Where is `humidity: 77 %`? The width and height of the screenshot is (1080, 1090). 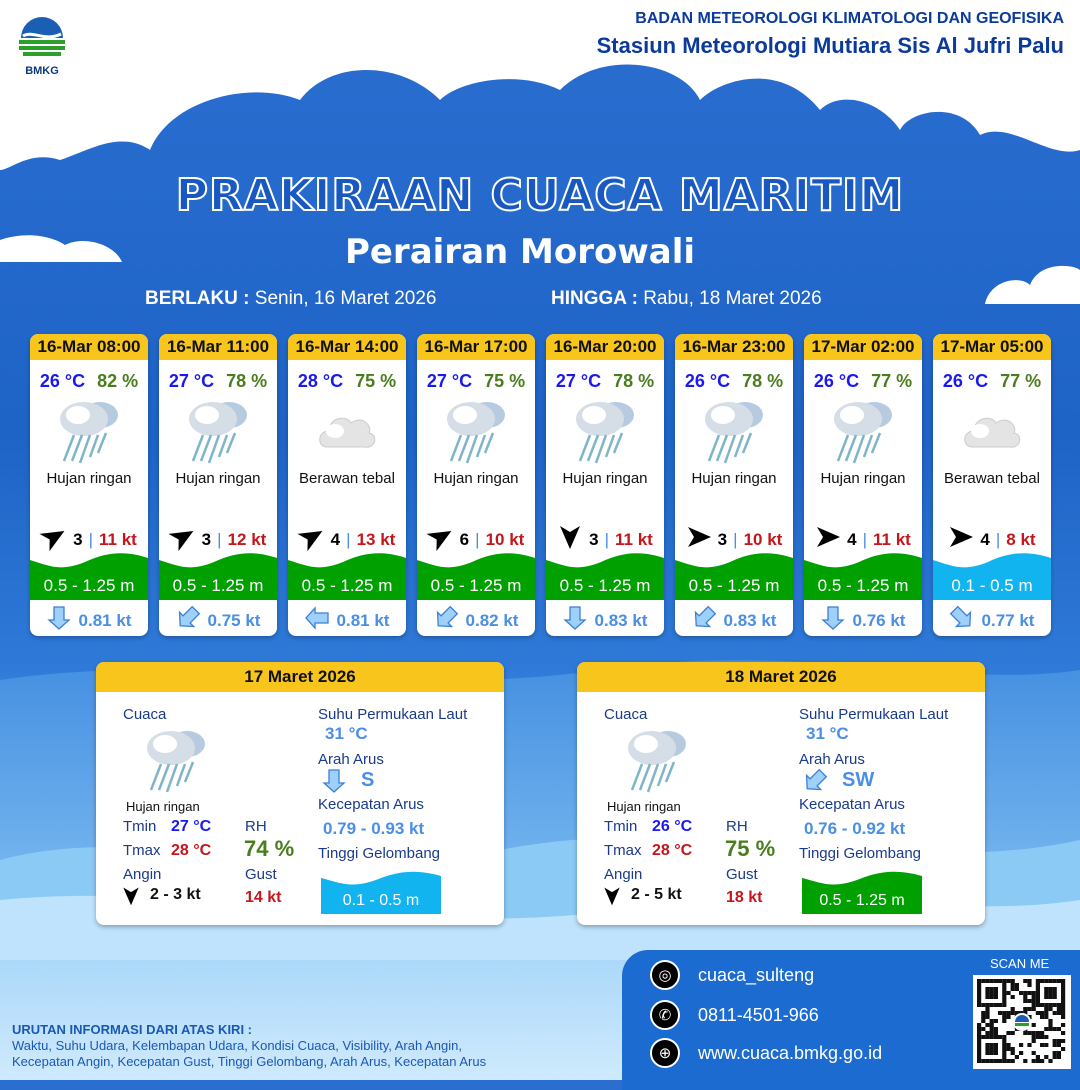 humidity: 77 % is located at coordinates (892, 381).